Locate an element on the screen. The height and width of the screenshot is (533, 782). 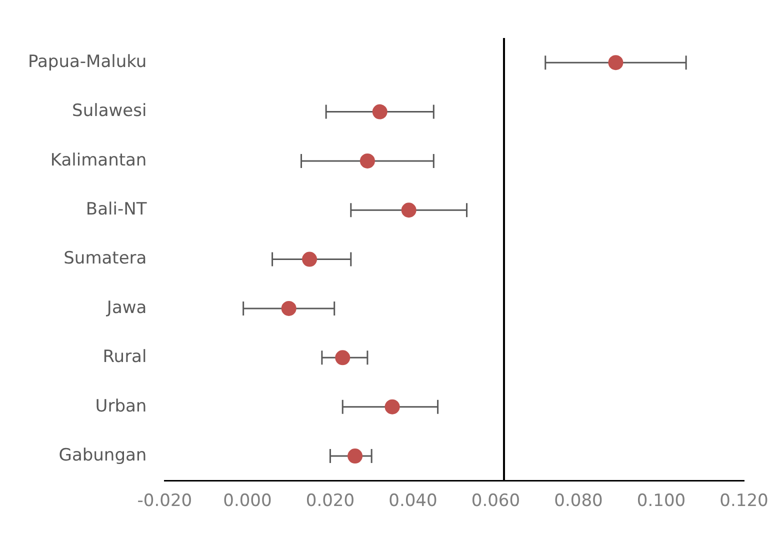
y-tick-label: Bali-NT is located at coordinates (117, 210).